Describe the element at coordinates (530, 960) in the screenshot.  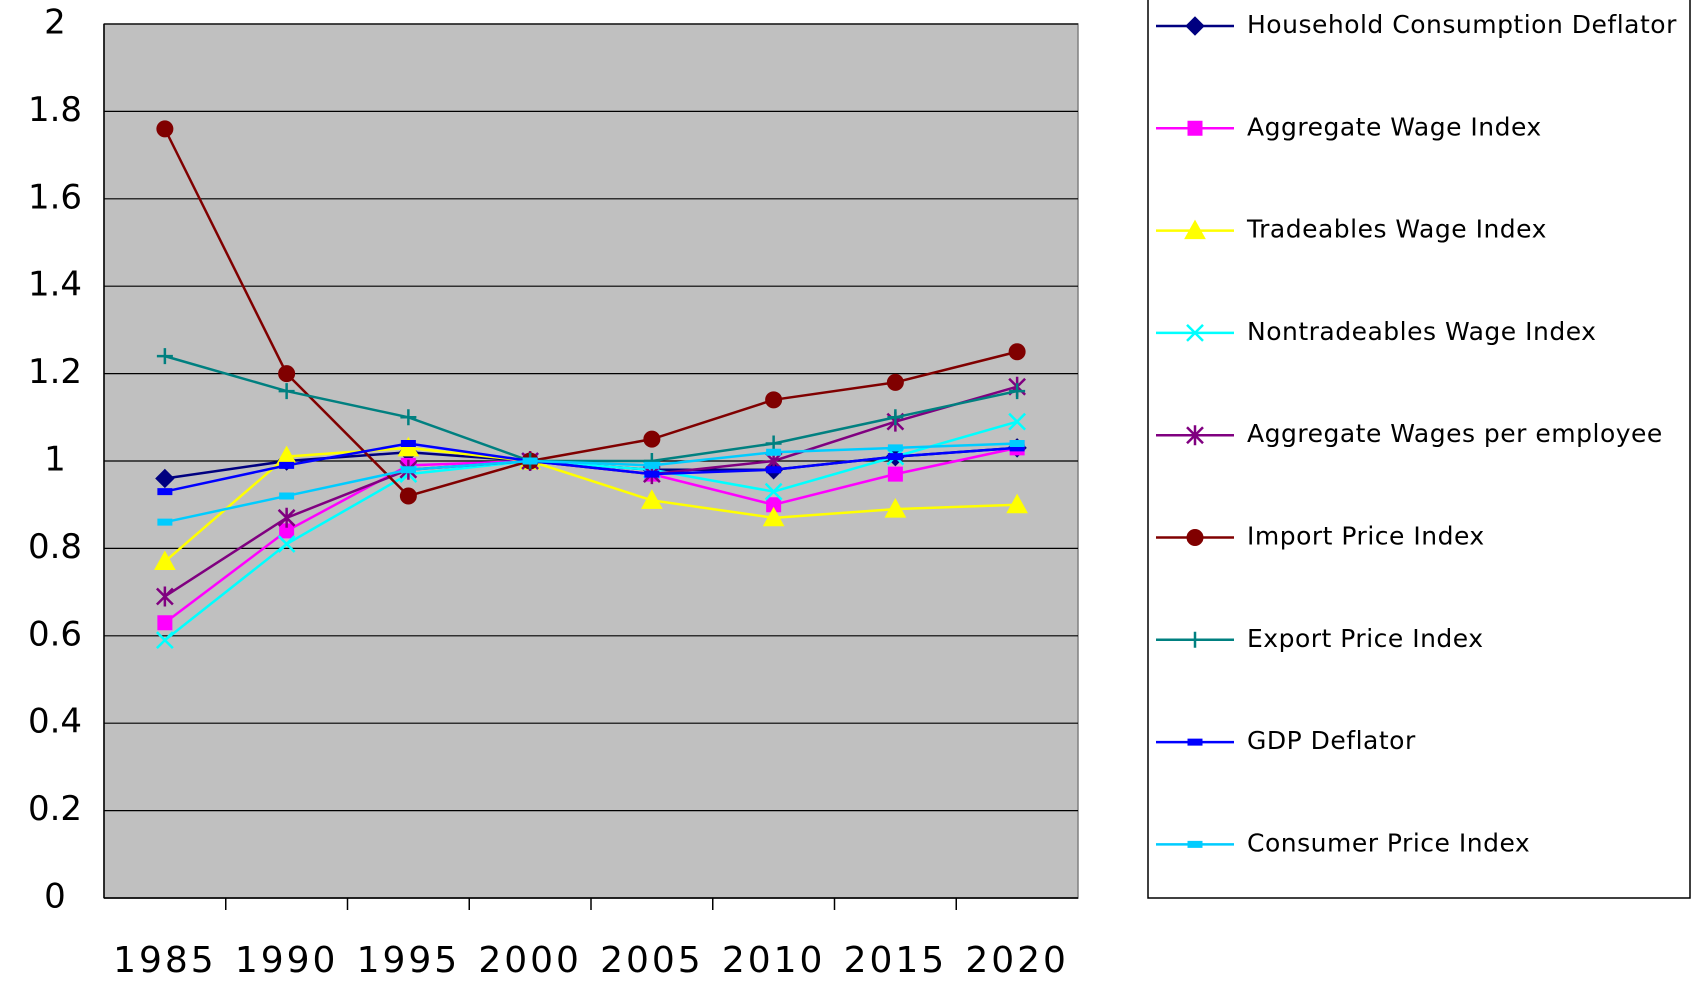
I see `x-tick-label: 2000` at that location.